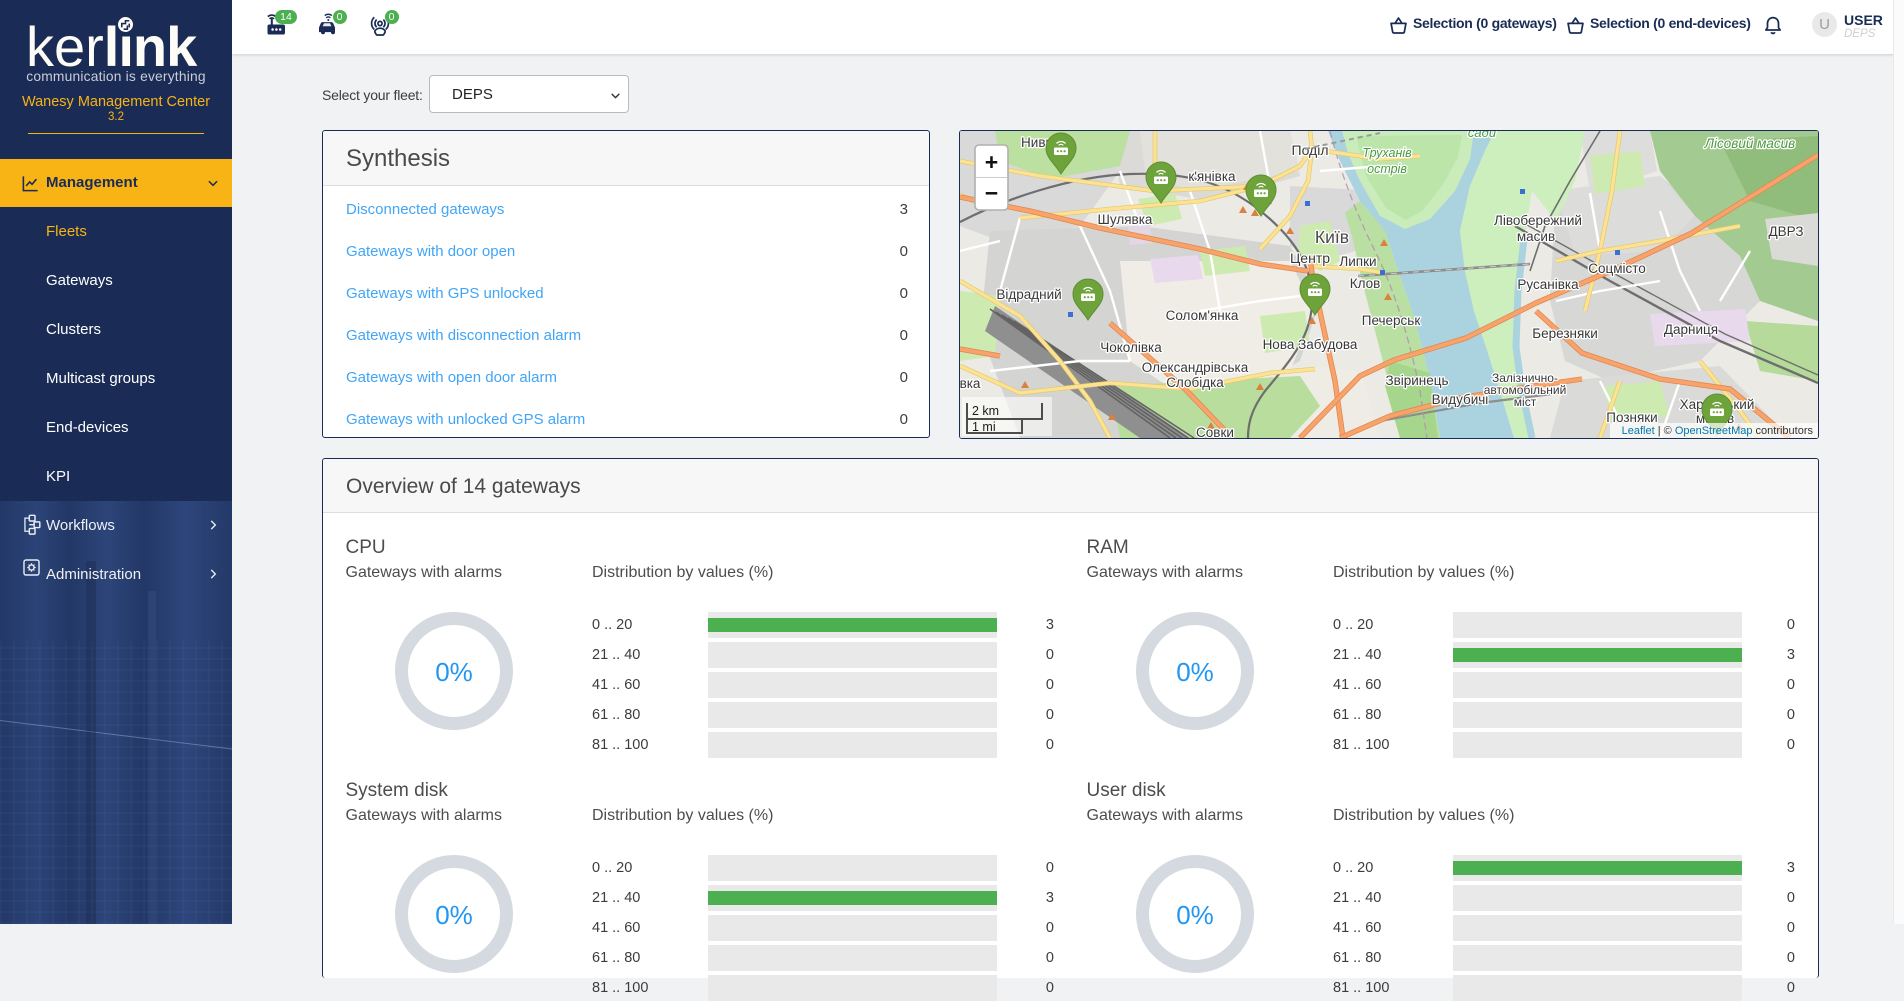  I want to click on svg-text: ДВРЗ, so click(1785, 231).